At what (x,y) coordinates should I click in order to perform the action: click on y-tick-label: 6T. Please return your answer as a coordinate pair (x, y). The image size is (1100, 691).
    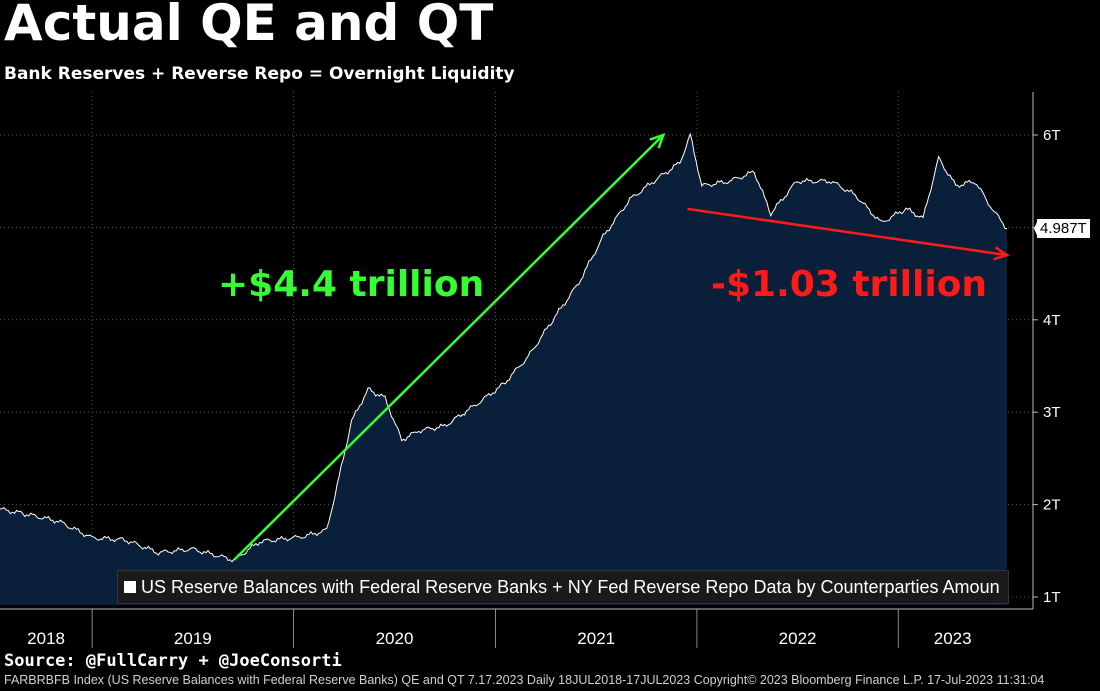
    Looking at the image, I should click on (1052, 135).